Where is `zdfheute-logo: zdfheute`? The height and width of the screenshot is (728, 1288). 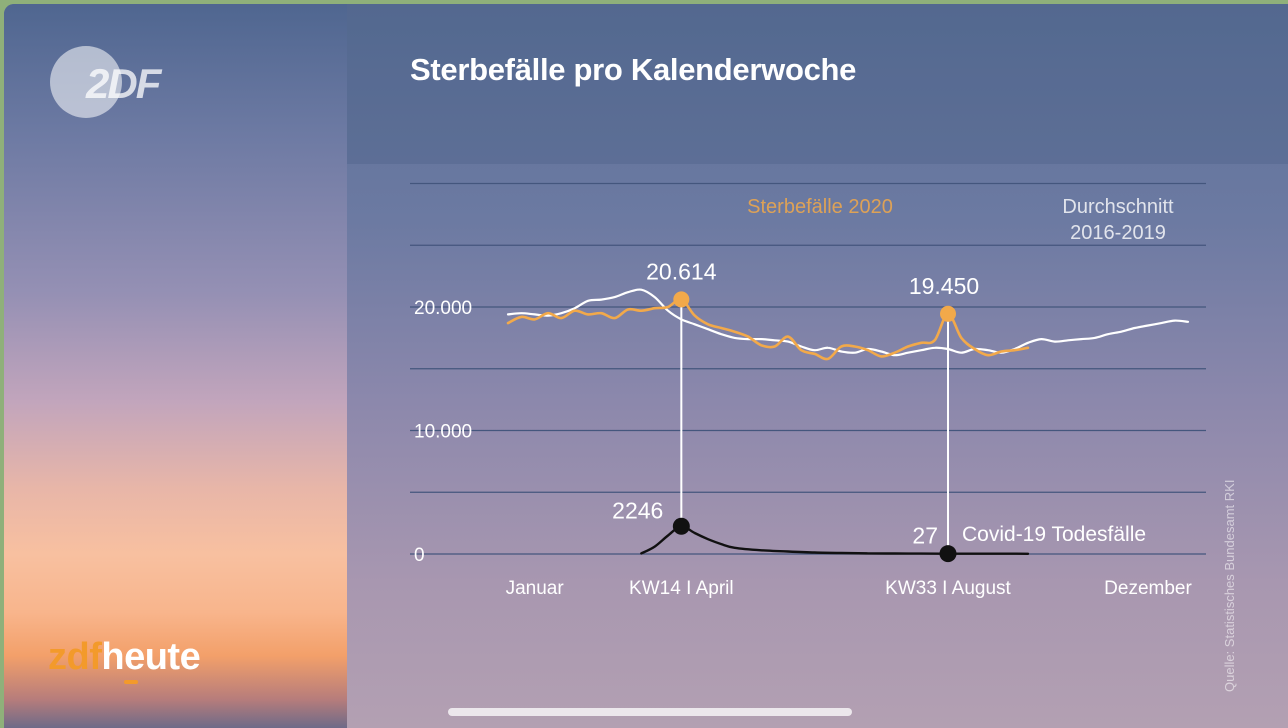
zdfheute-logo: zdfheute is located at coordinates (124, 657).